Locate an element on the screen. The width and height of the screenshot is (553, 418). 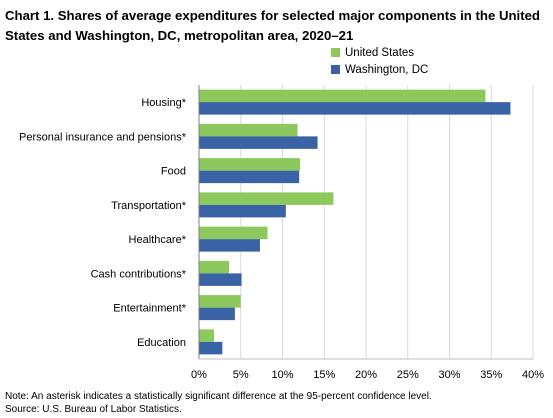
category-label: Food is located at coordinates (173, 172).